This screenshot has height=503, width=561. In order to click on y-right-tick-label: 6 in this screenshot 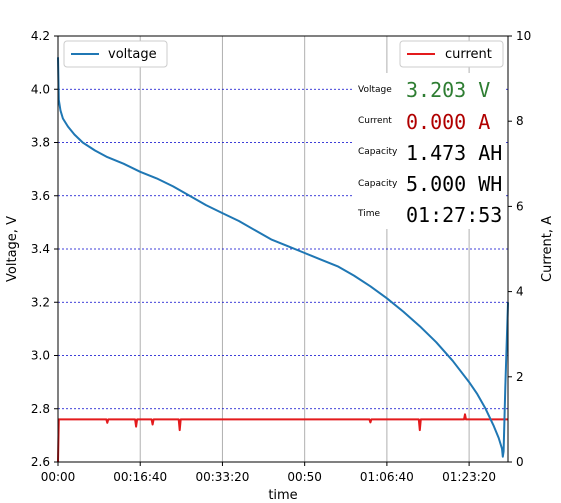, I will do `click(520, 206)`.